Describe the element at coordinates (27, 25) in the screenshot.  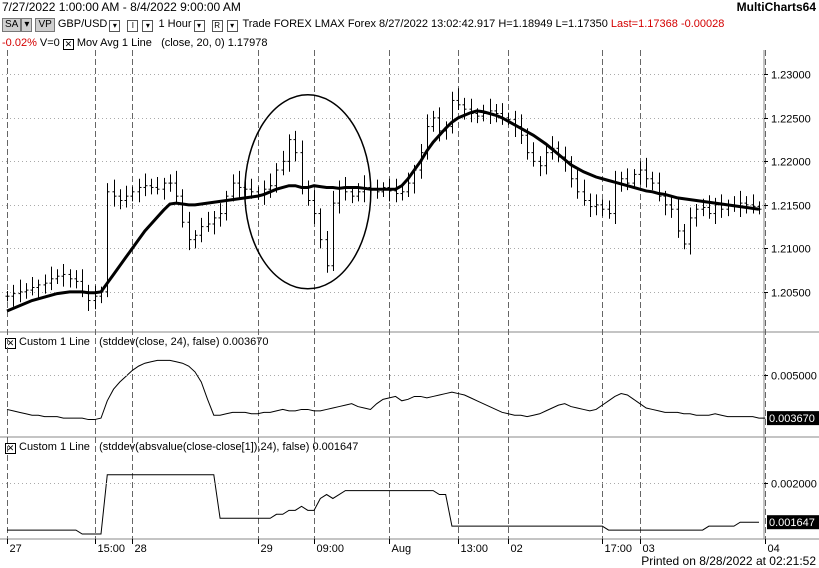
I see `sa-dropdown: ▾` at that location.